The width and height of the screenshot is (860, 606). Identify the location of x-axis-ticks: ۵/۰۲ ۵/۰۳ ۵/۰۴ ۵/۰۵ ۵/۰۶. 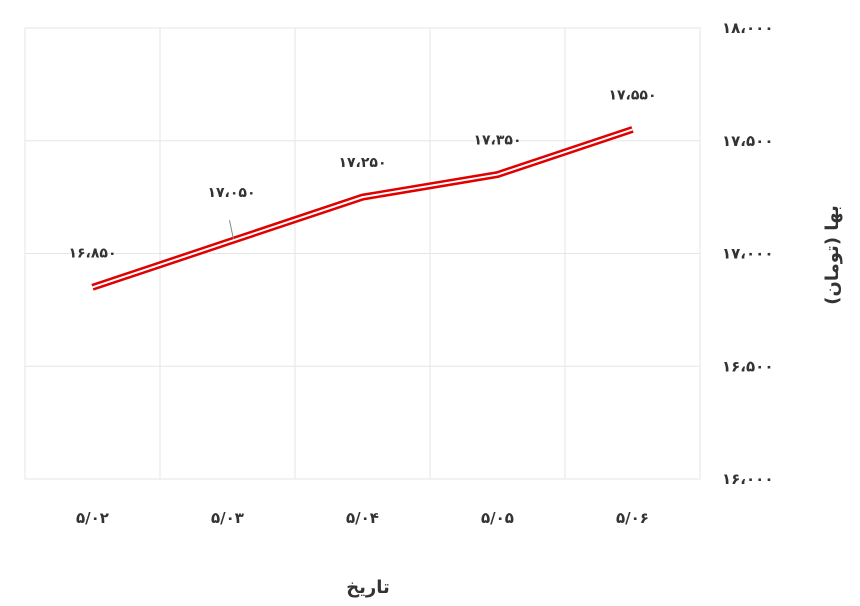
(362, 518).